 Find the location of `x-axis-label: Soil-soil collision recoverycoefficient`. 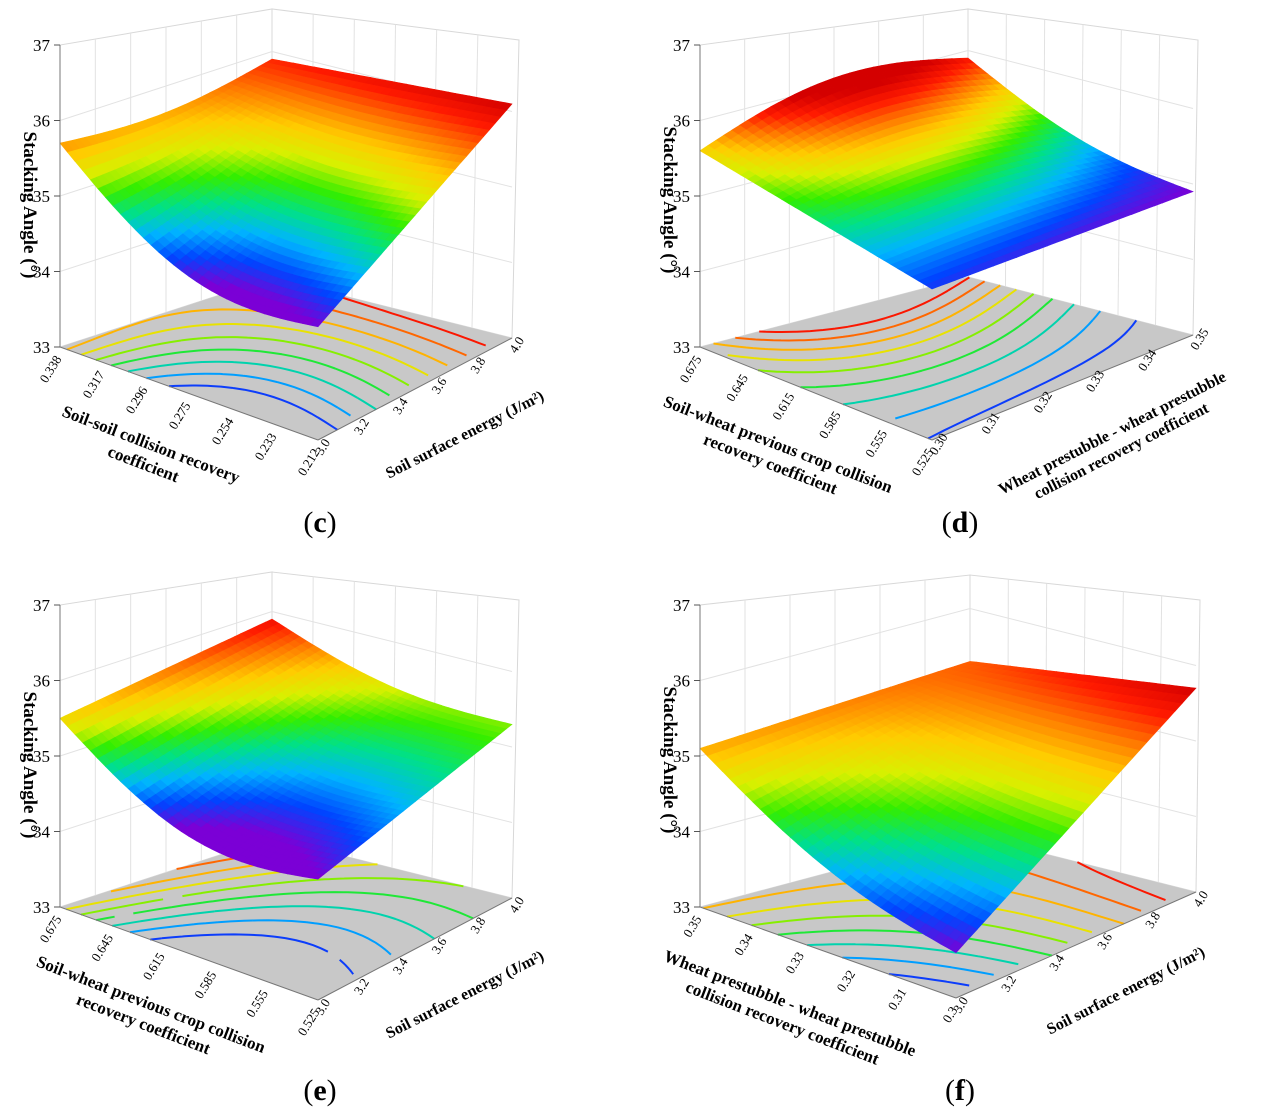

x-axis-label: Soil-soil collision recoverycoefficient is located at coordinates (147, 454).